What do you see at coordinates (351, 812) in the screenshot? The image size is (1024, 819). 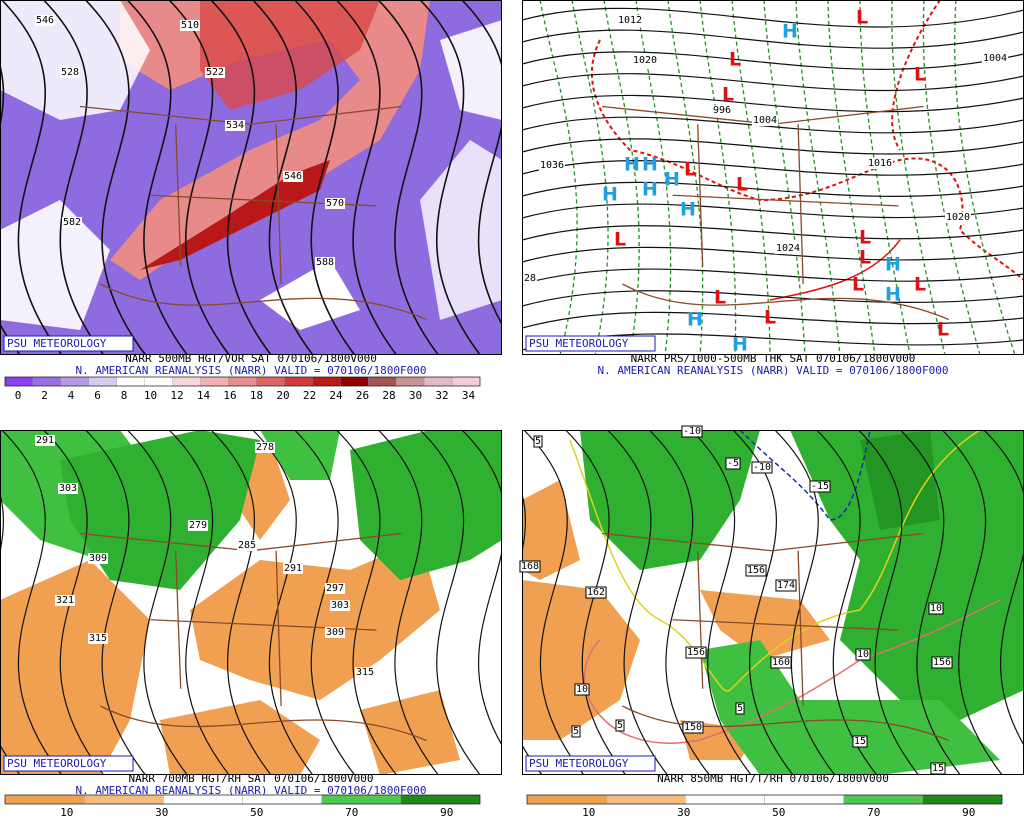 I see `colorbar-label: 70` at bounding box center [351, 812].